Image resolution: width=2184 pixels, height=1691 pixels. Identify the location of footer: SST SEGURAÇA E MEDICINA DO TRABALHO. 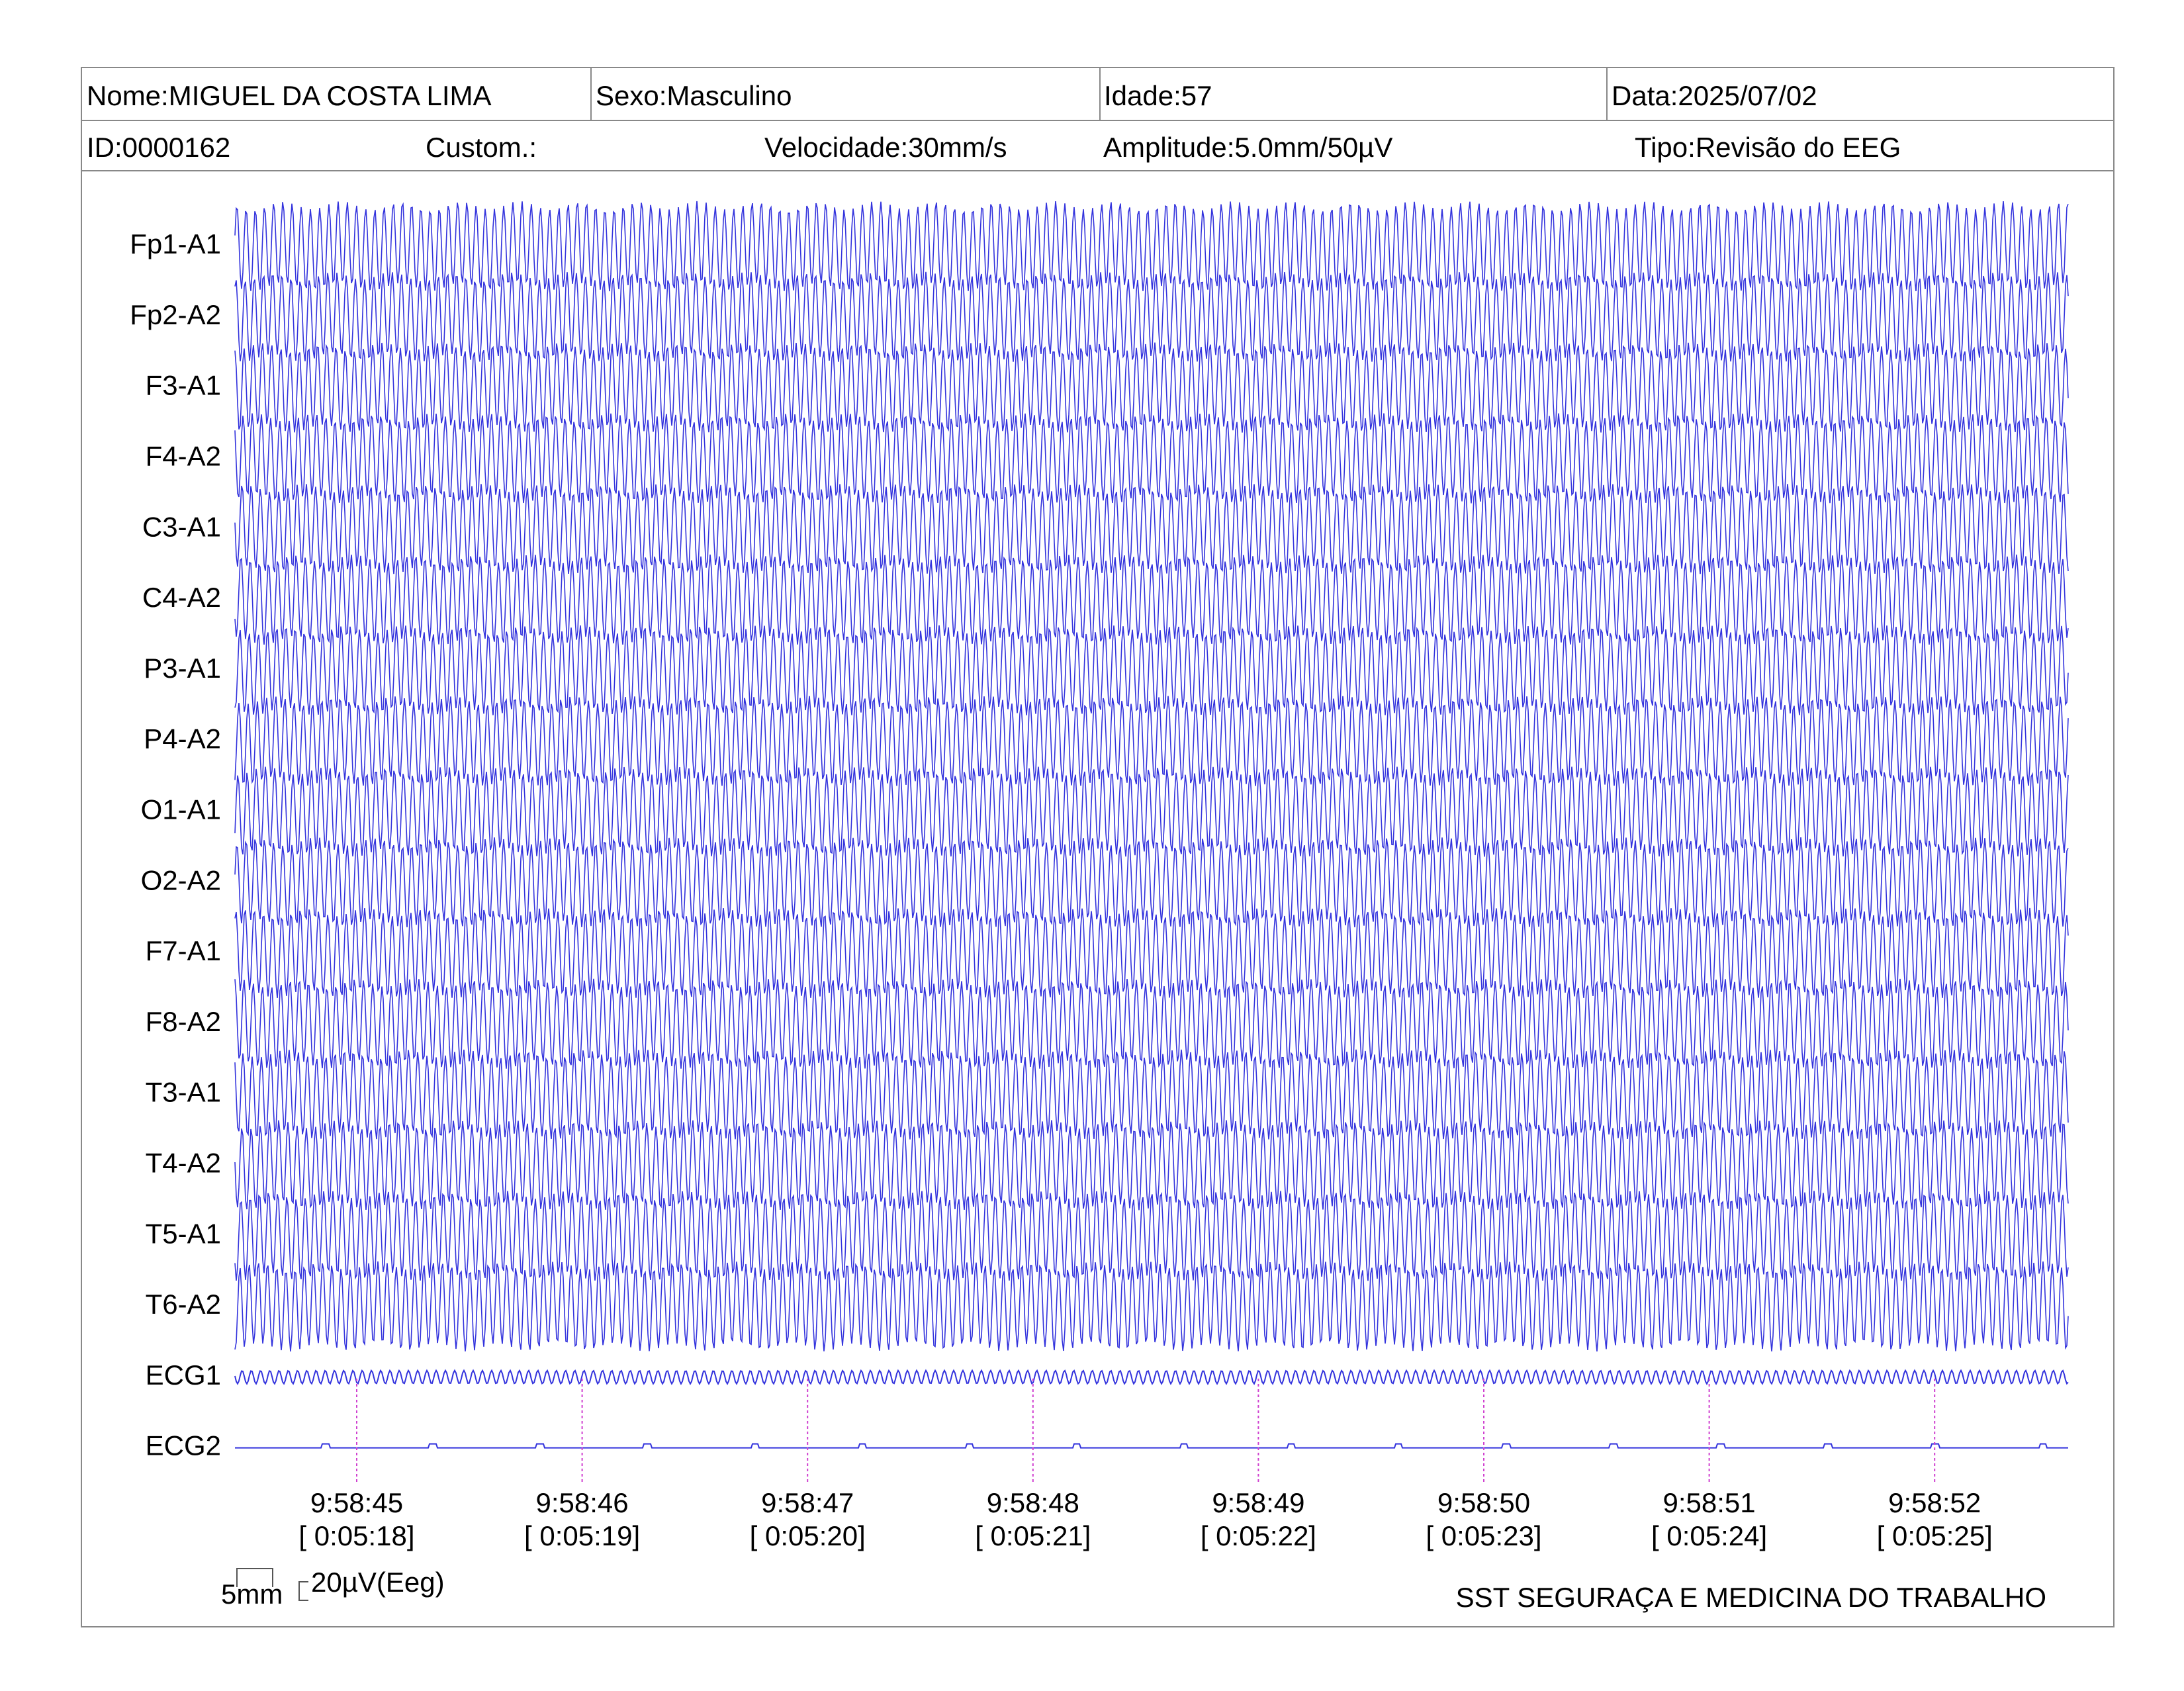
(1751, 1598).